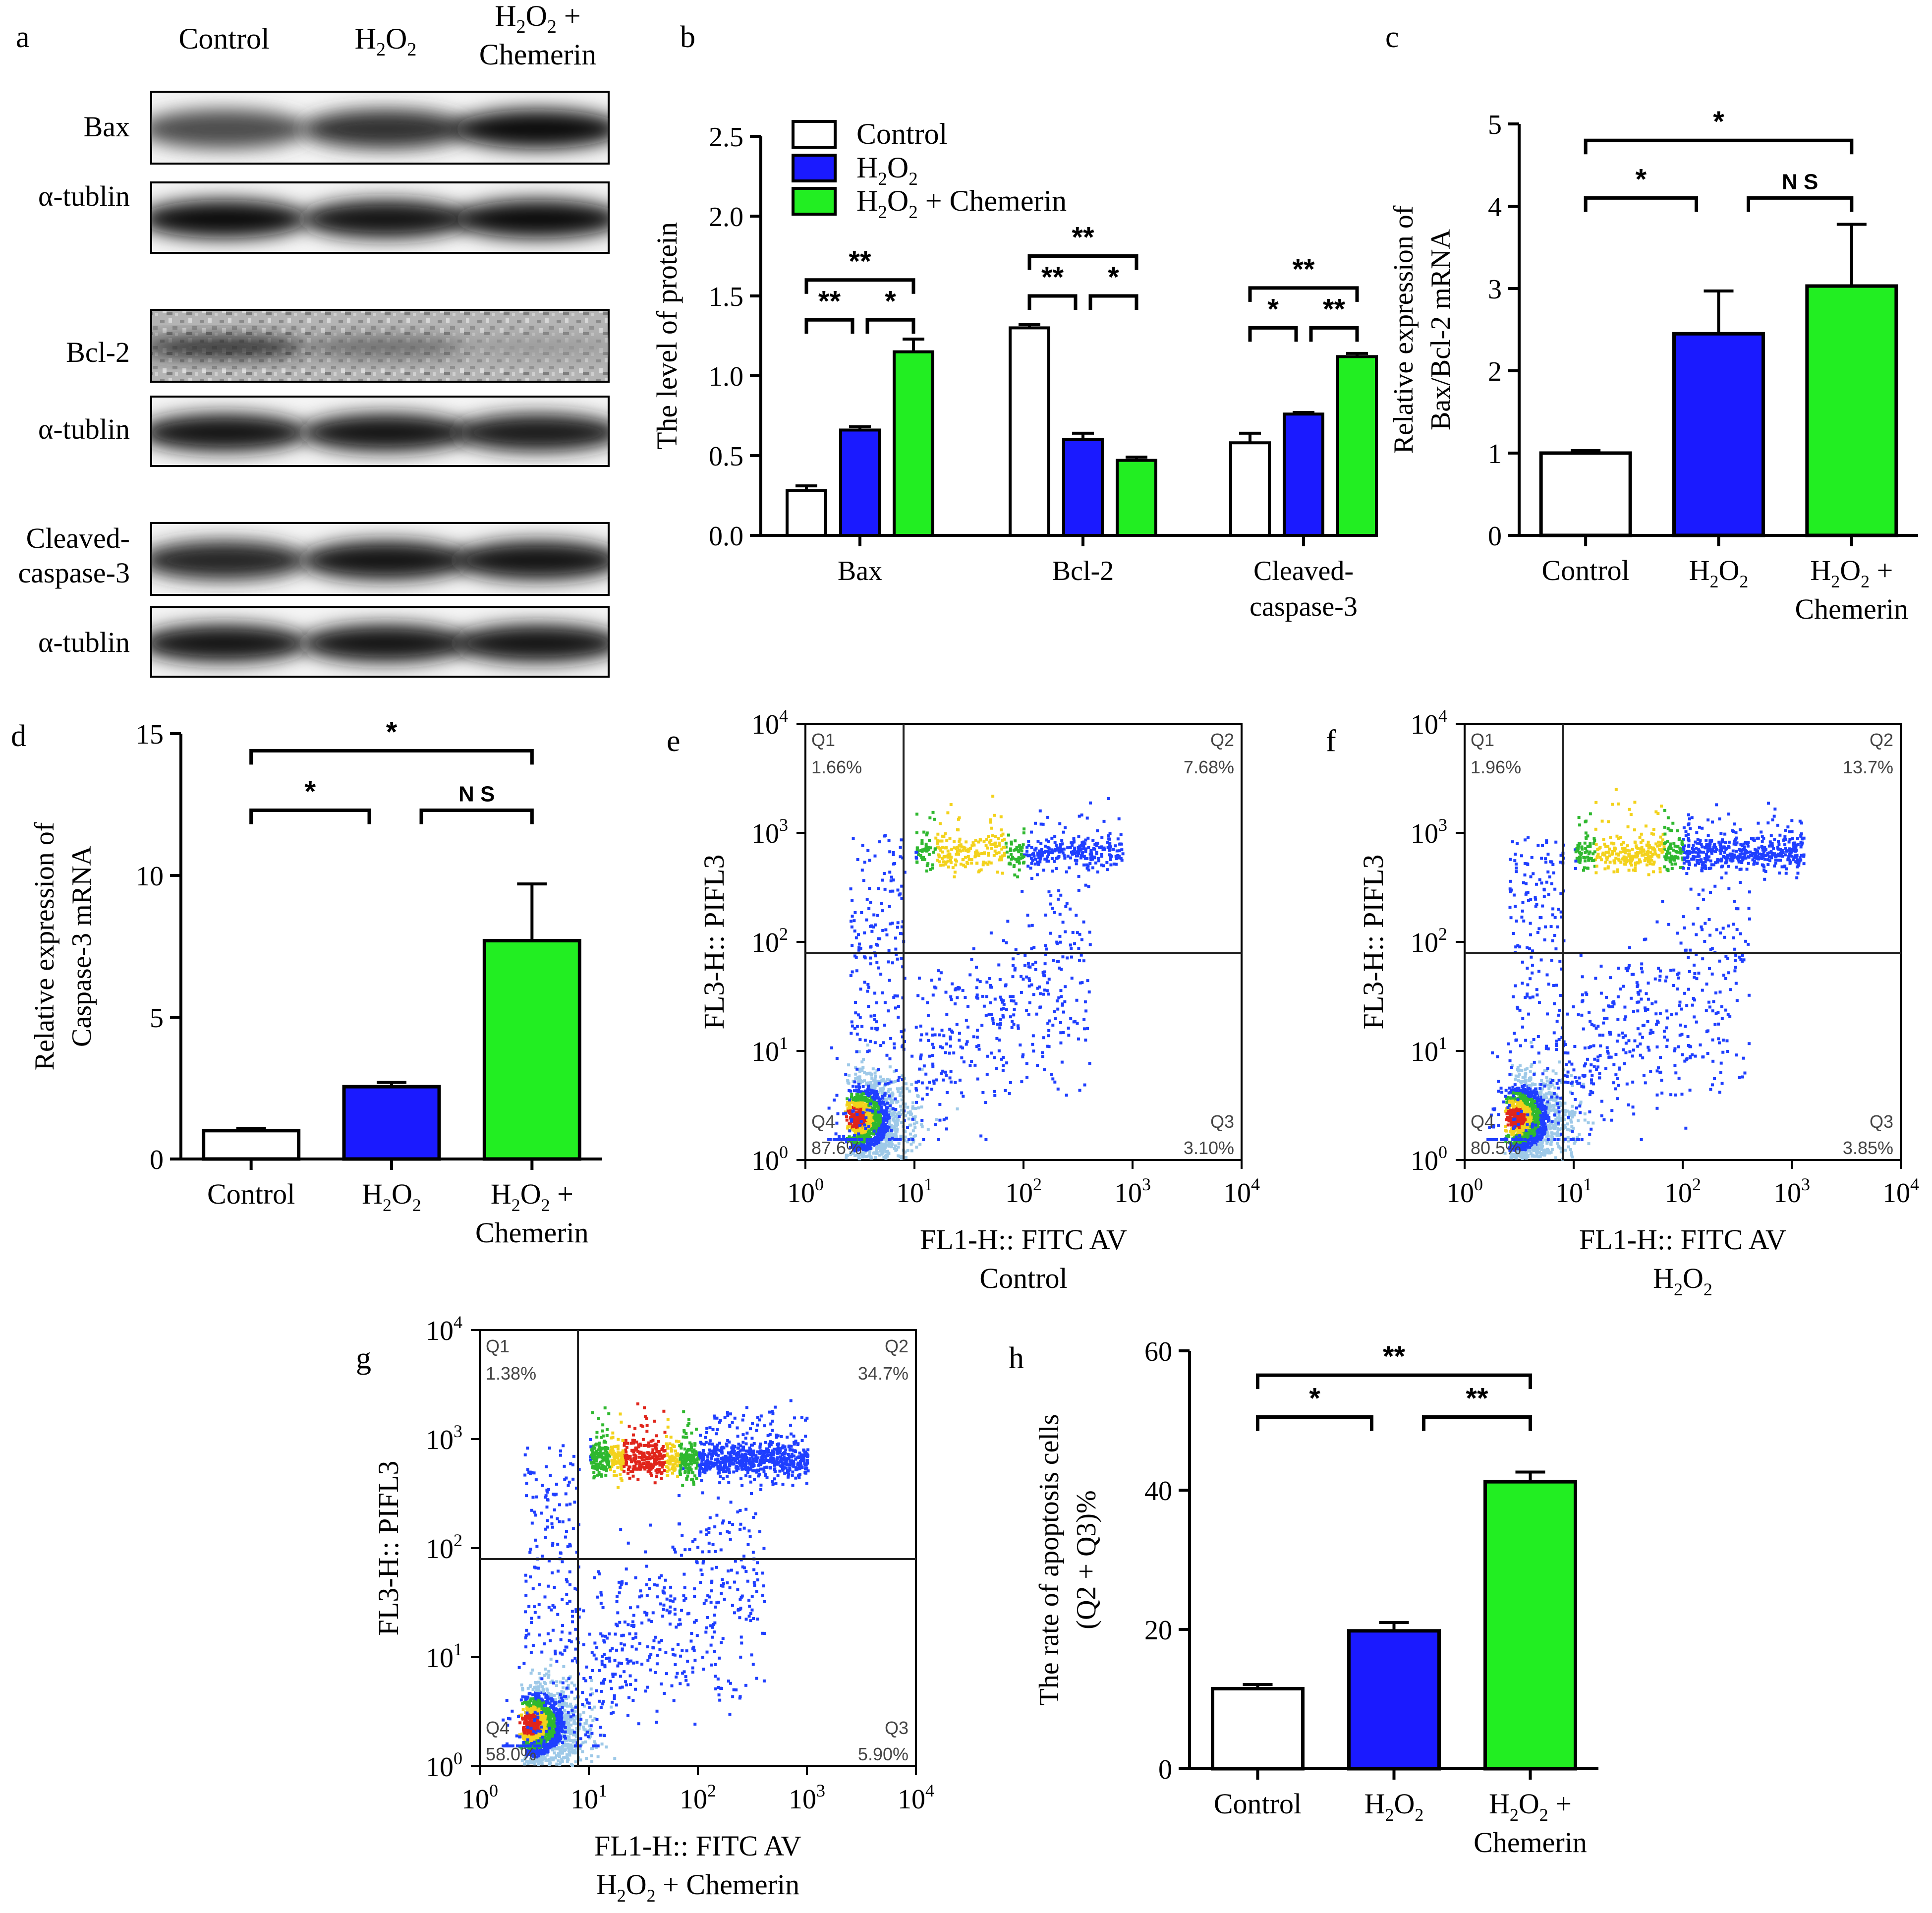 The height and width of the screenshot is (1913, 1932). Describe the element at coordinates (859, 286) in the screenshot. I see `panel-b-sig-bracket` at that location.